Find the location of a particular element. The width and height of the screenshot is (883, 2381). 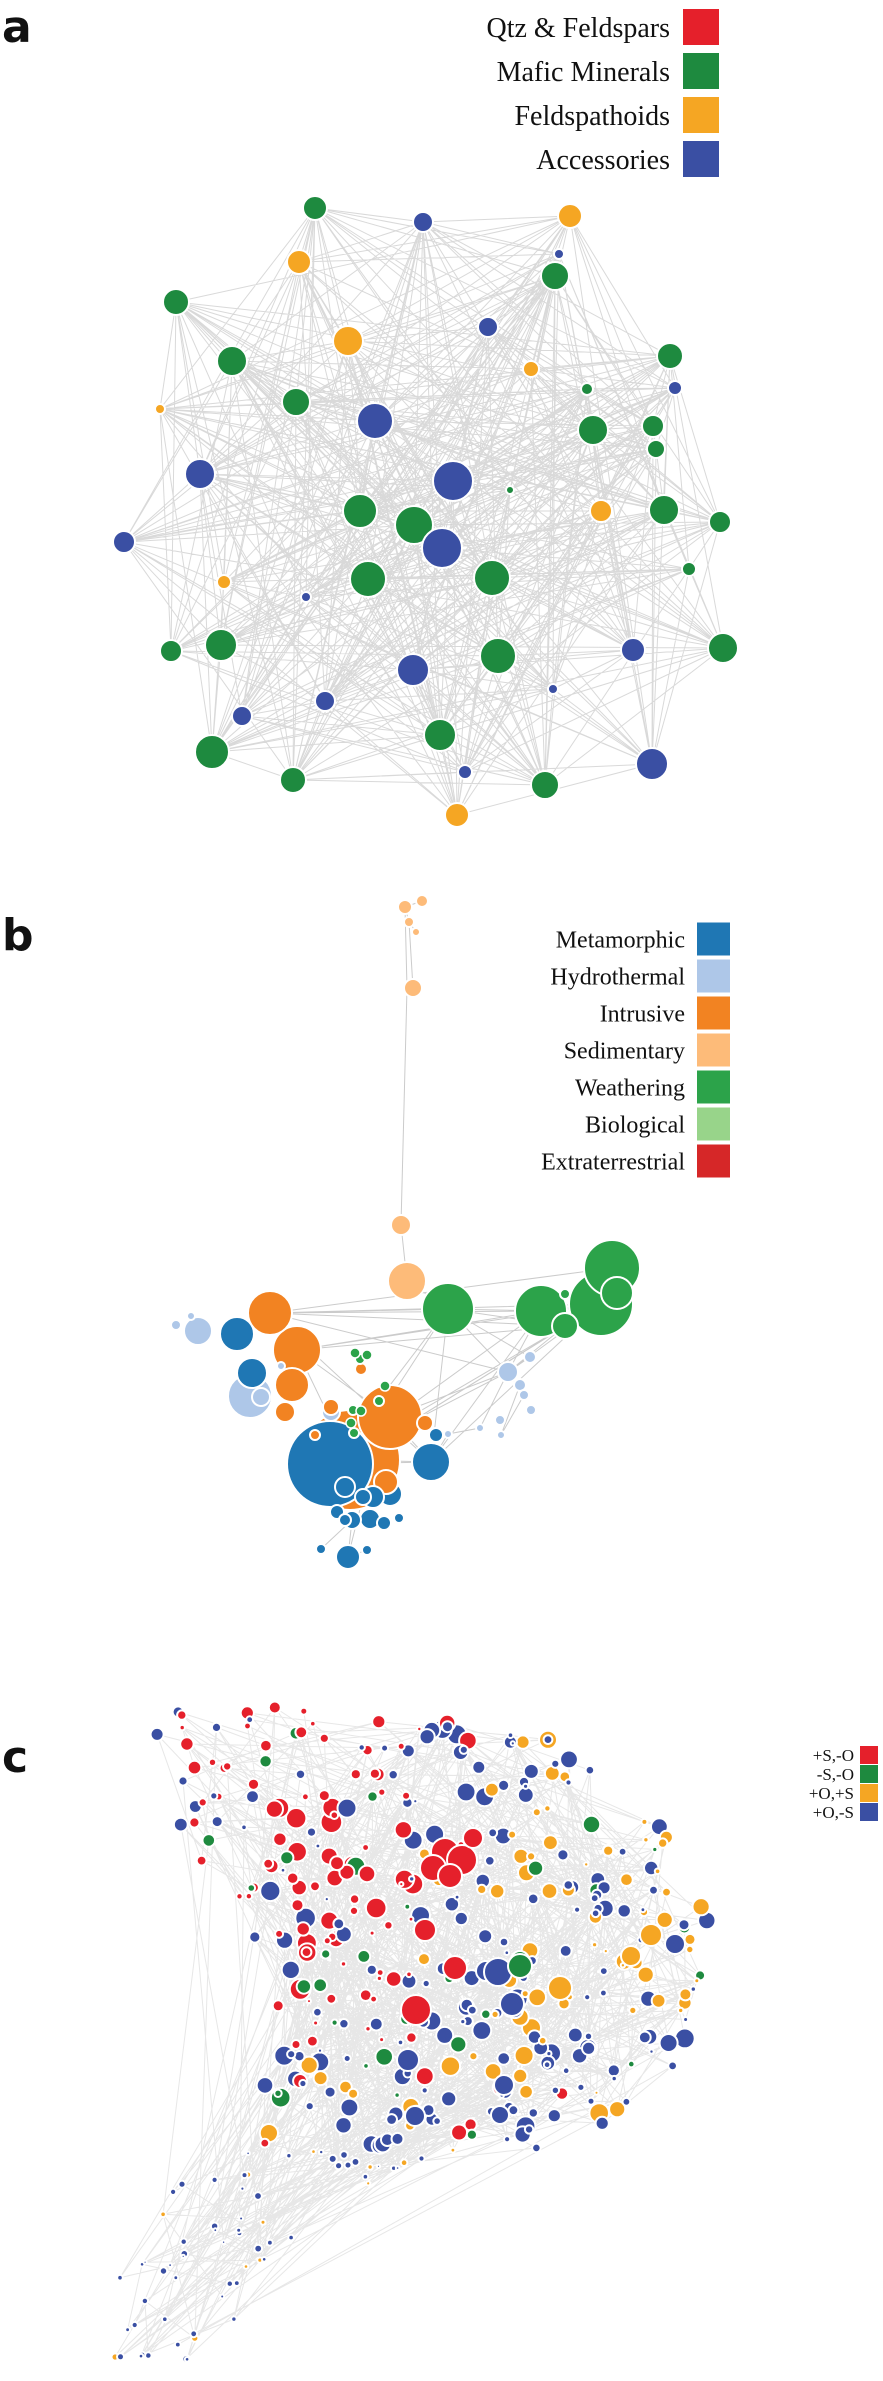

panel-a-letter: a is located at coordinates (17, 27).